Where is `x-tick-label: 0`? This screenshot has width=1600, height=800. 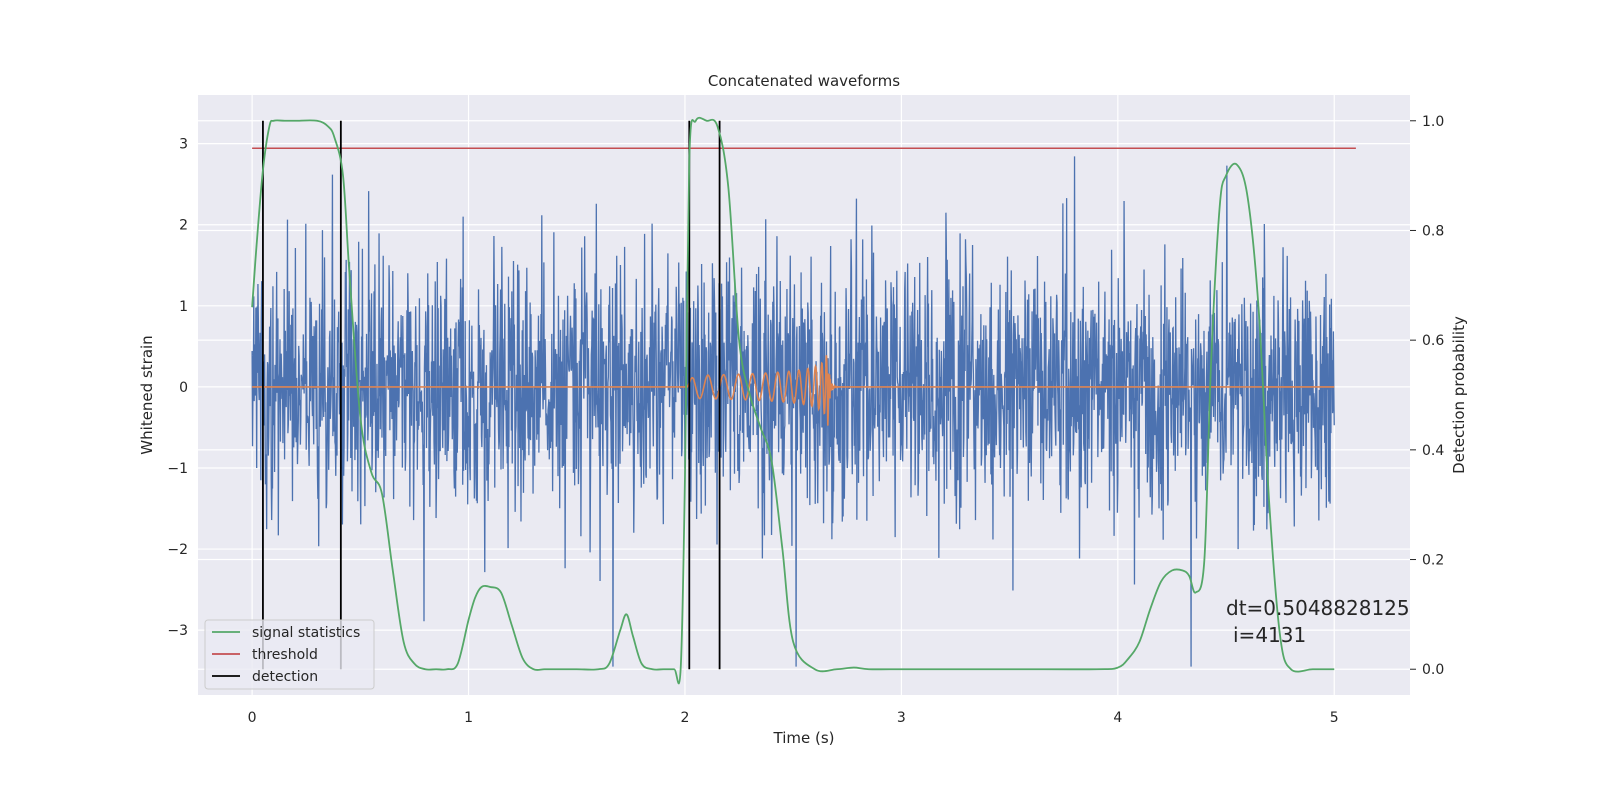
x-tick-label: 0 is located at coordinates (252, 718).